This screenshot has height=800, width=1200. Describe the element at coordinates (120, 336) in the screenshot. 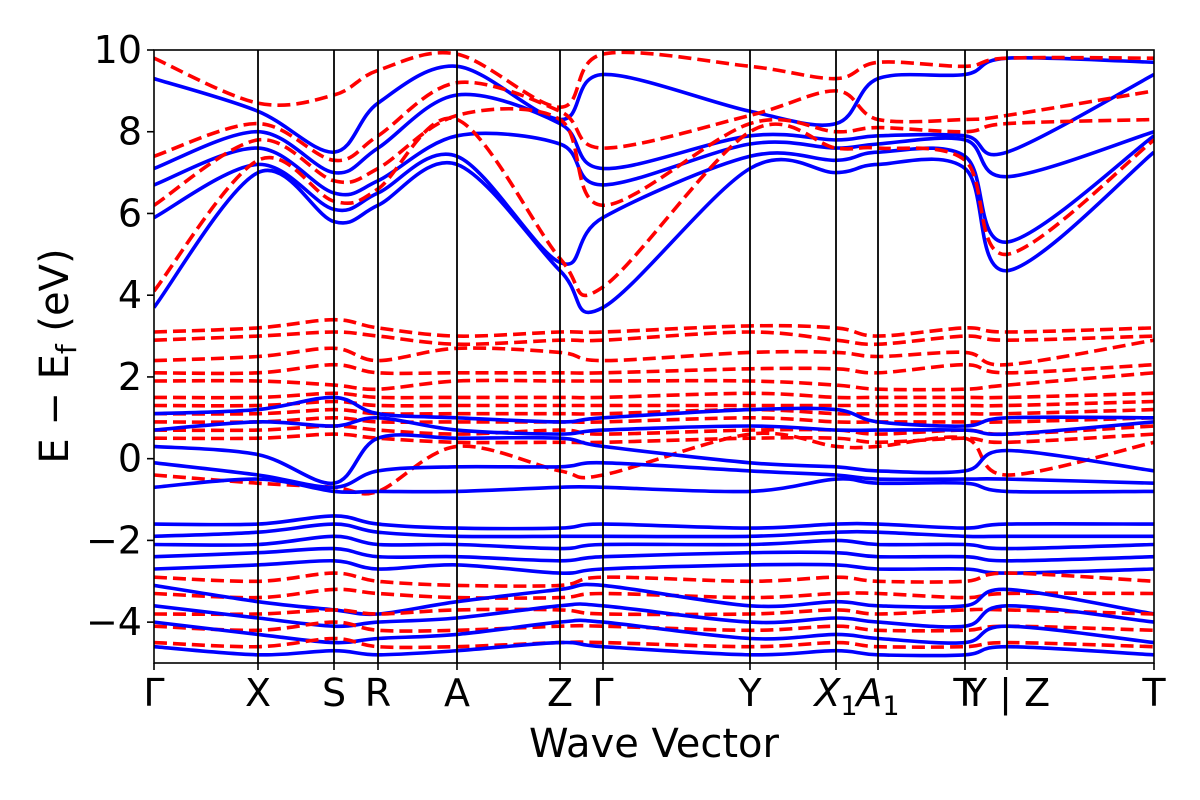

I see `y-axis-ticks: −4 −2 0 2 4 6 8 10` at that location.